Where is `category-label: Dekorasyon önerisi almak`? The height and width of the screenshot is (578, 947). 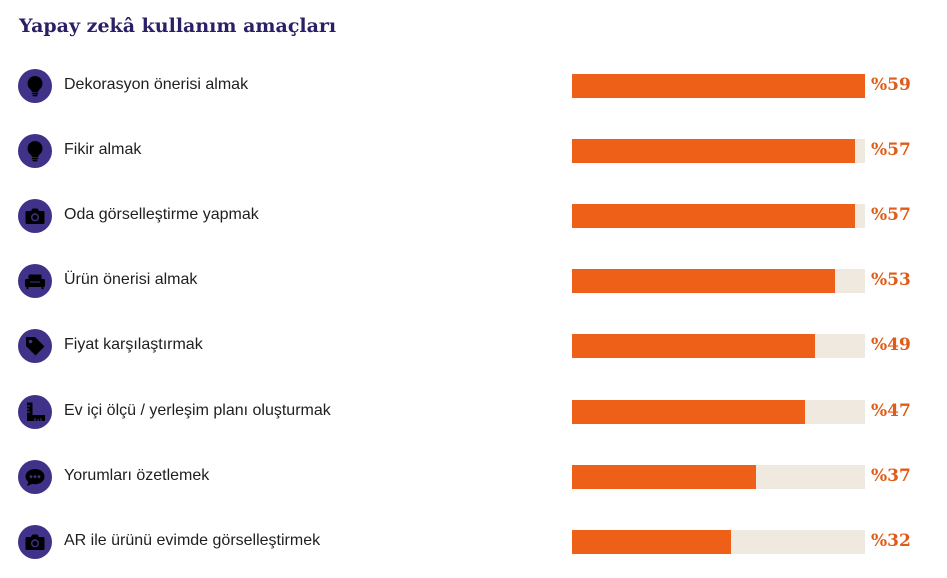
category-label: Dekorasyon önerisi almak is located at coordinates (156, 84).